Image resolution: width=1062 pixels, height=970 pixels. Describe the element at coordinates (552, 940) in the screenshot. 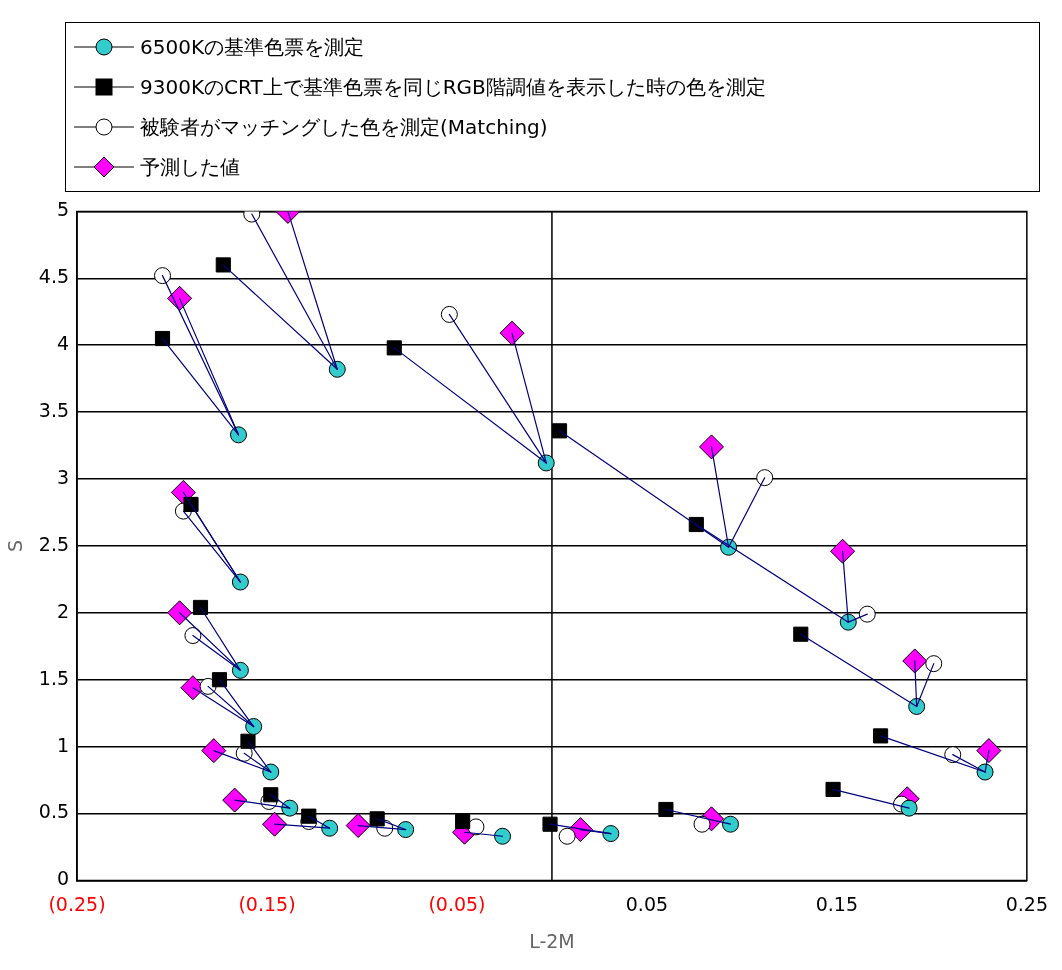

I see `x-axis-title: L-2M` at that location.